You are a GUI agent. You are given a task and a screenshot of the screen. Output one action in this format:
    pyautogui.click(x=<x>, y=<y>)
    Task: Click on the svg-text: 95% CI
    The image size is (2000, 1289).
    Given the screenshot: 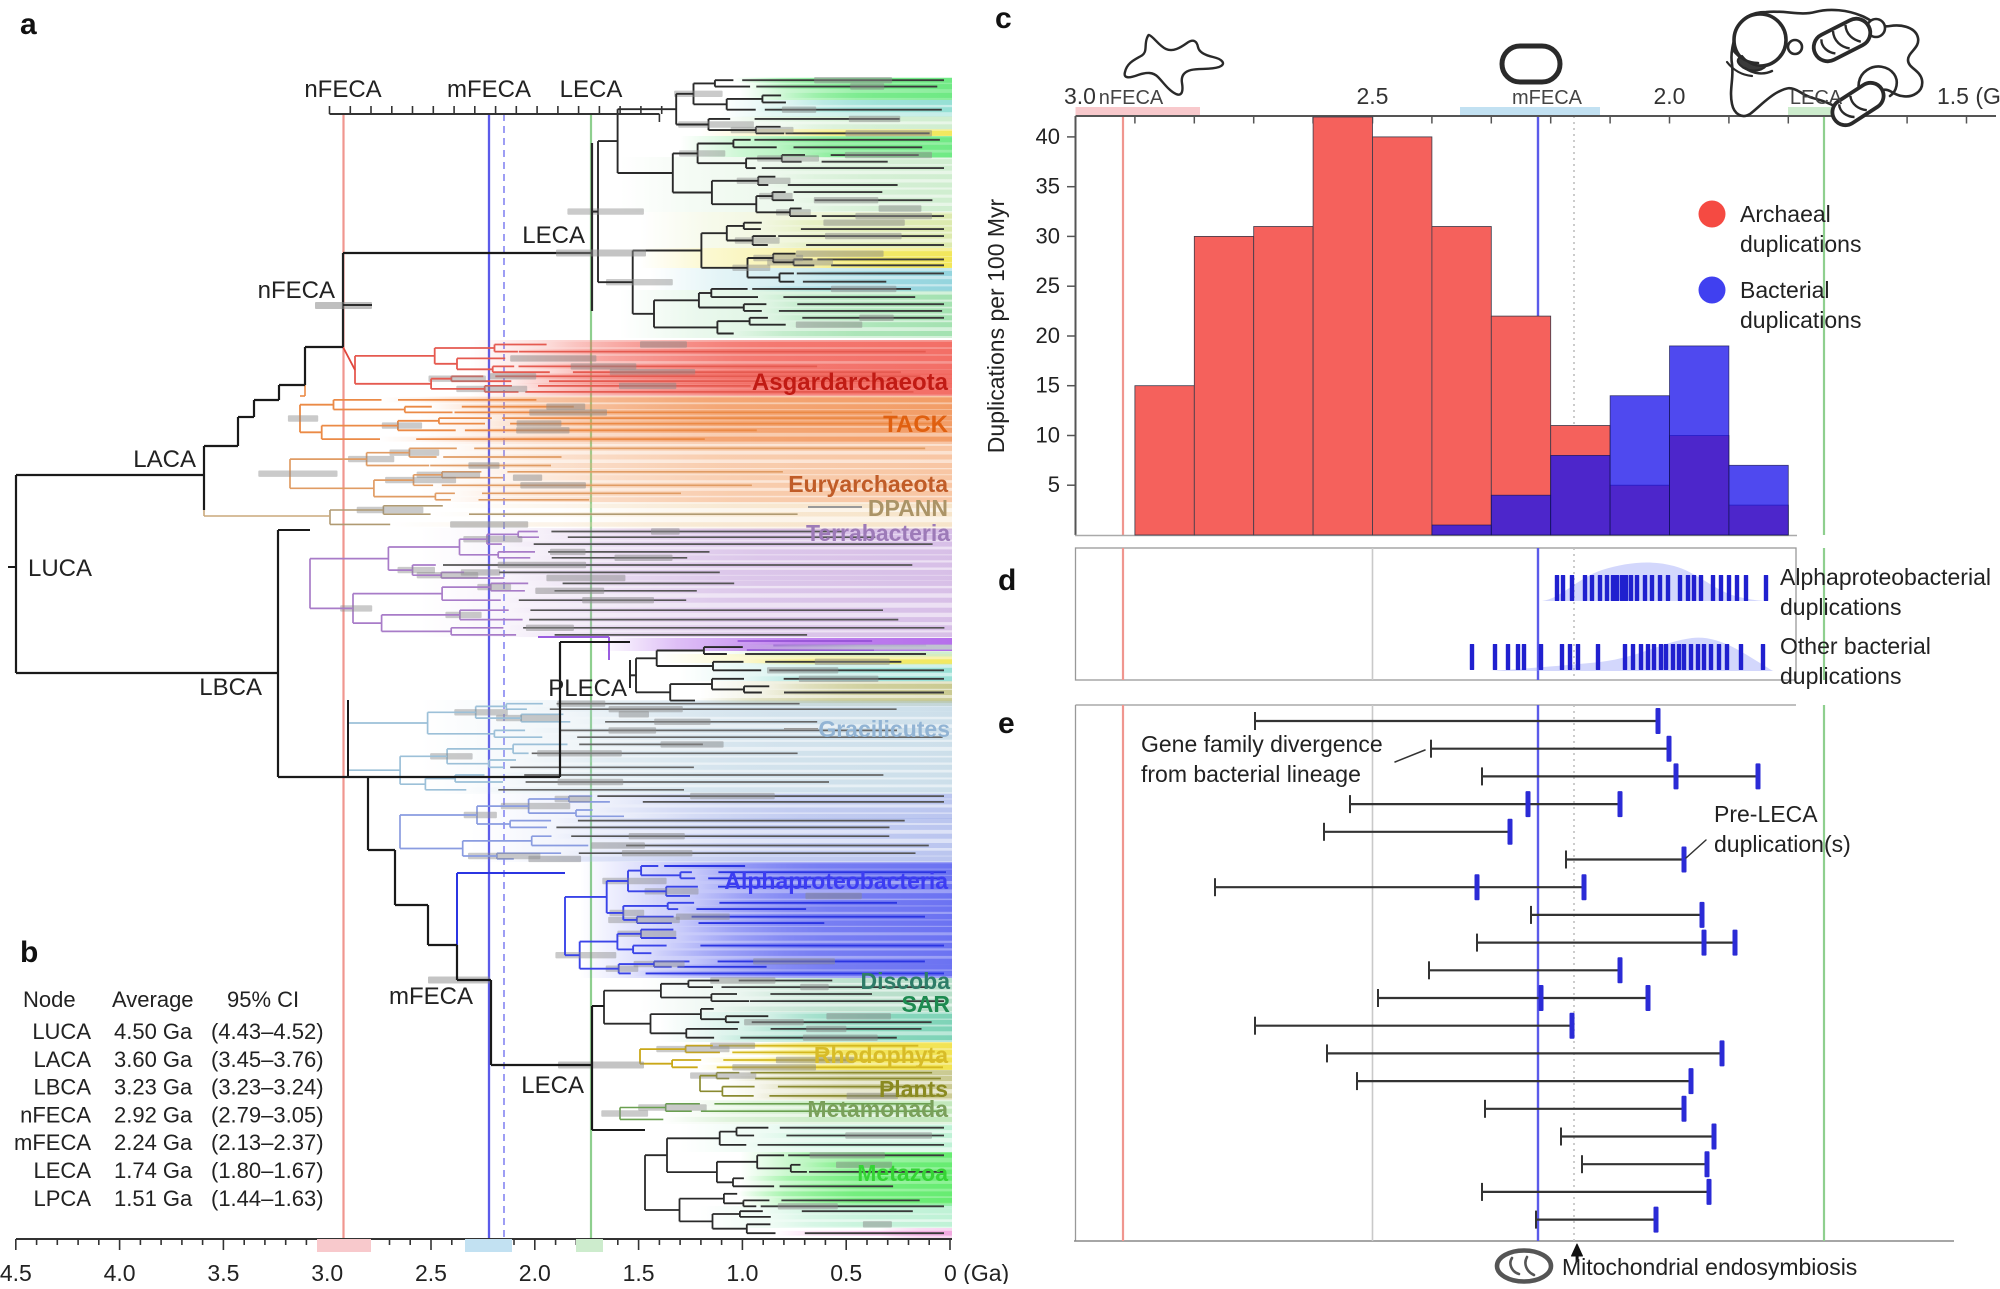 What is the action you would take?
    pyautogui.click(x=263, y=999)
    